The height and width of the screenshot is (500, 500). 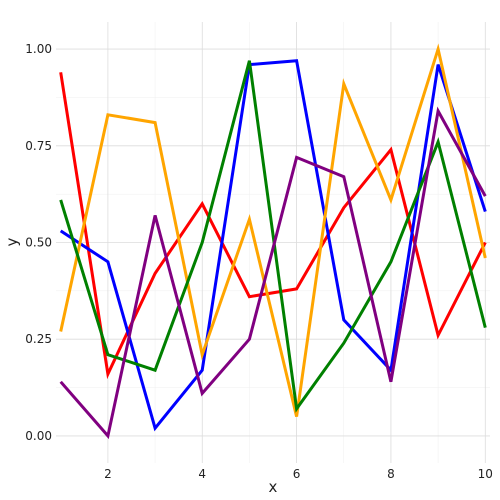 What do you see at coordinates (38, 436) in the screenshot?
I see `y-tick-label: 0.00` at bounding box center [38, 436].